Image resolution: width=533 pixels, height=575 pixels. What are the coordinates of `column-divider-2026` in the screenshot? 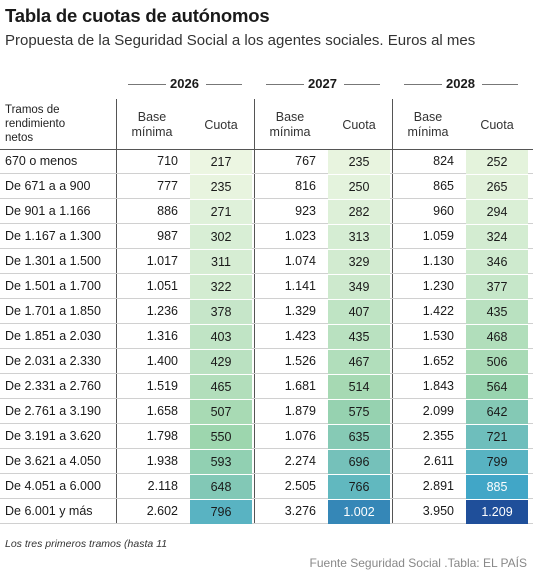 It's located at (116, 311).